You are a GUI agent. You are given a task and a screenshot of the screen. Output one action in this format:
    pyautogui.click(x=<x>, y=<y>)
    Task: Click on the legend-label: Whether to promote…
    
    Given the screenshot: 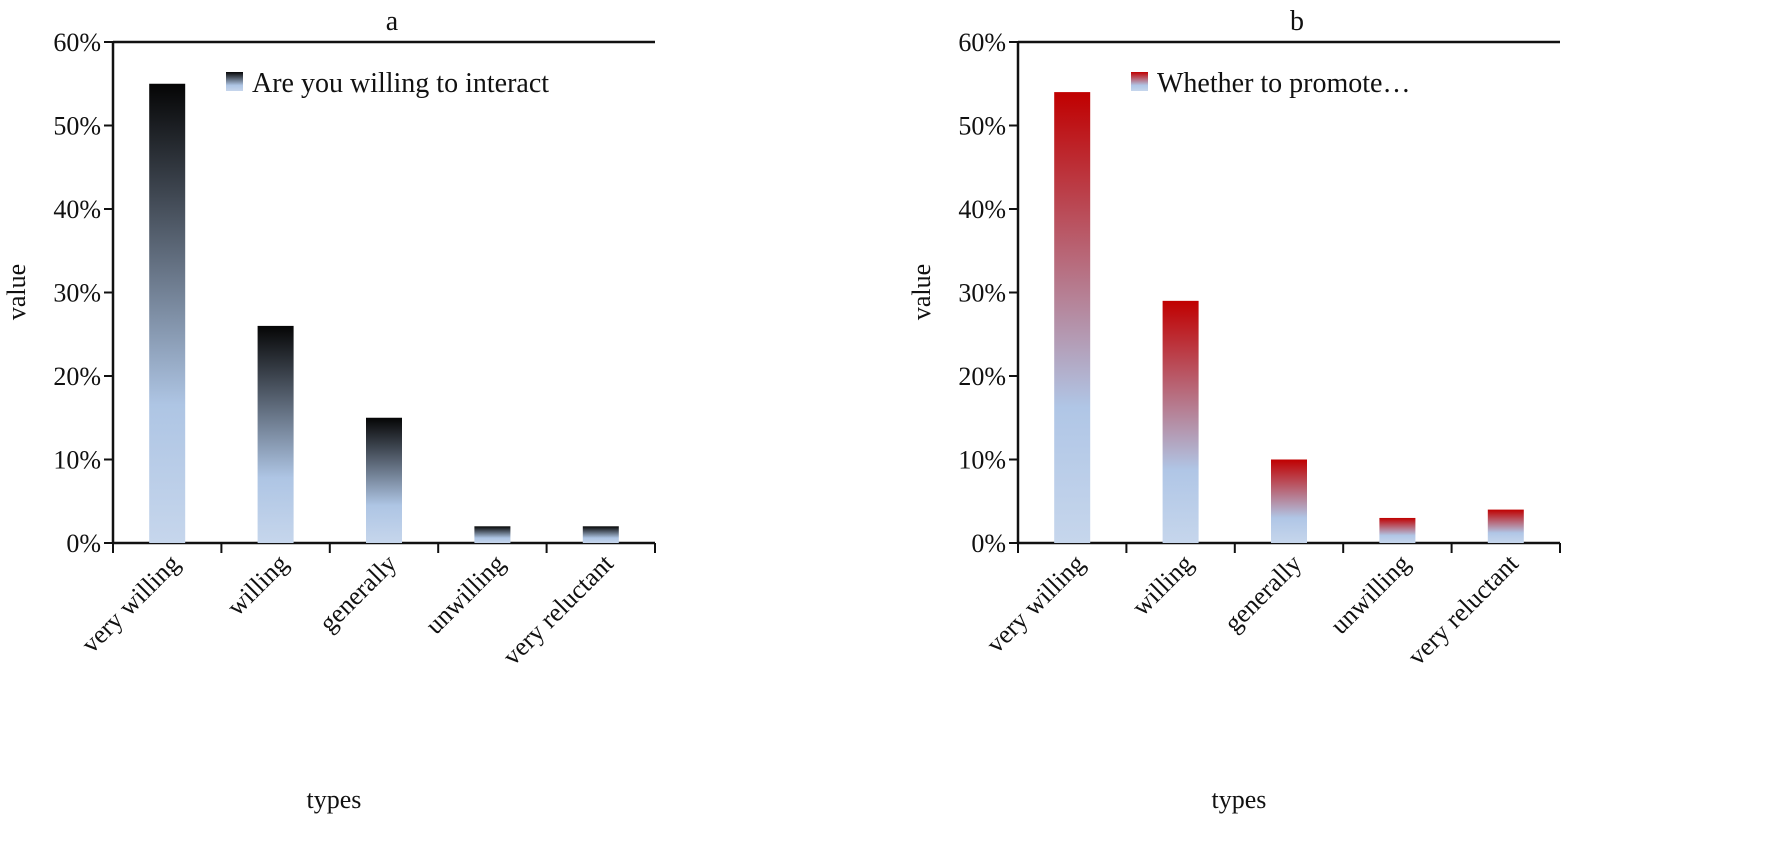 What is the action you would take?
    pyautogui.click(x=1283, y=83)
    